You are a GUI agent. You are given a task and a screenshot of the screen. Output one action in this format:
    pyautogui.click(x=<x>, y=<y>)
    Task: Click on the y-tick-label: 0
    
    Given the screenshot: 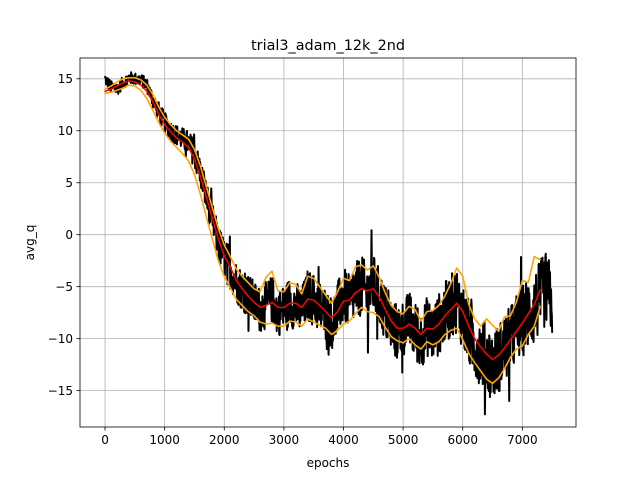 What is the action you would take?
    pyautogui.click(x=69, y=235)
    